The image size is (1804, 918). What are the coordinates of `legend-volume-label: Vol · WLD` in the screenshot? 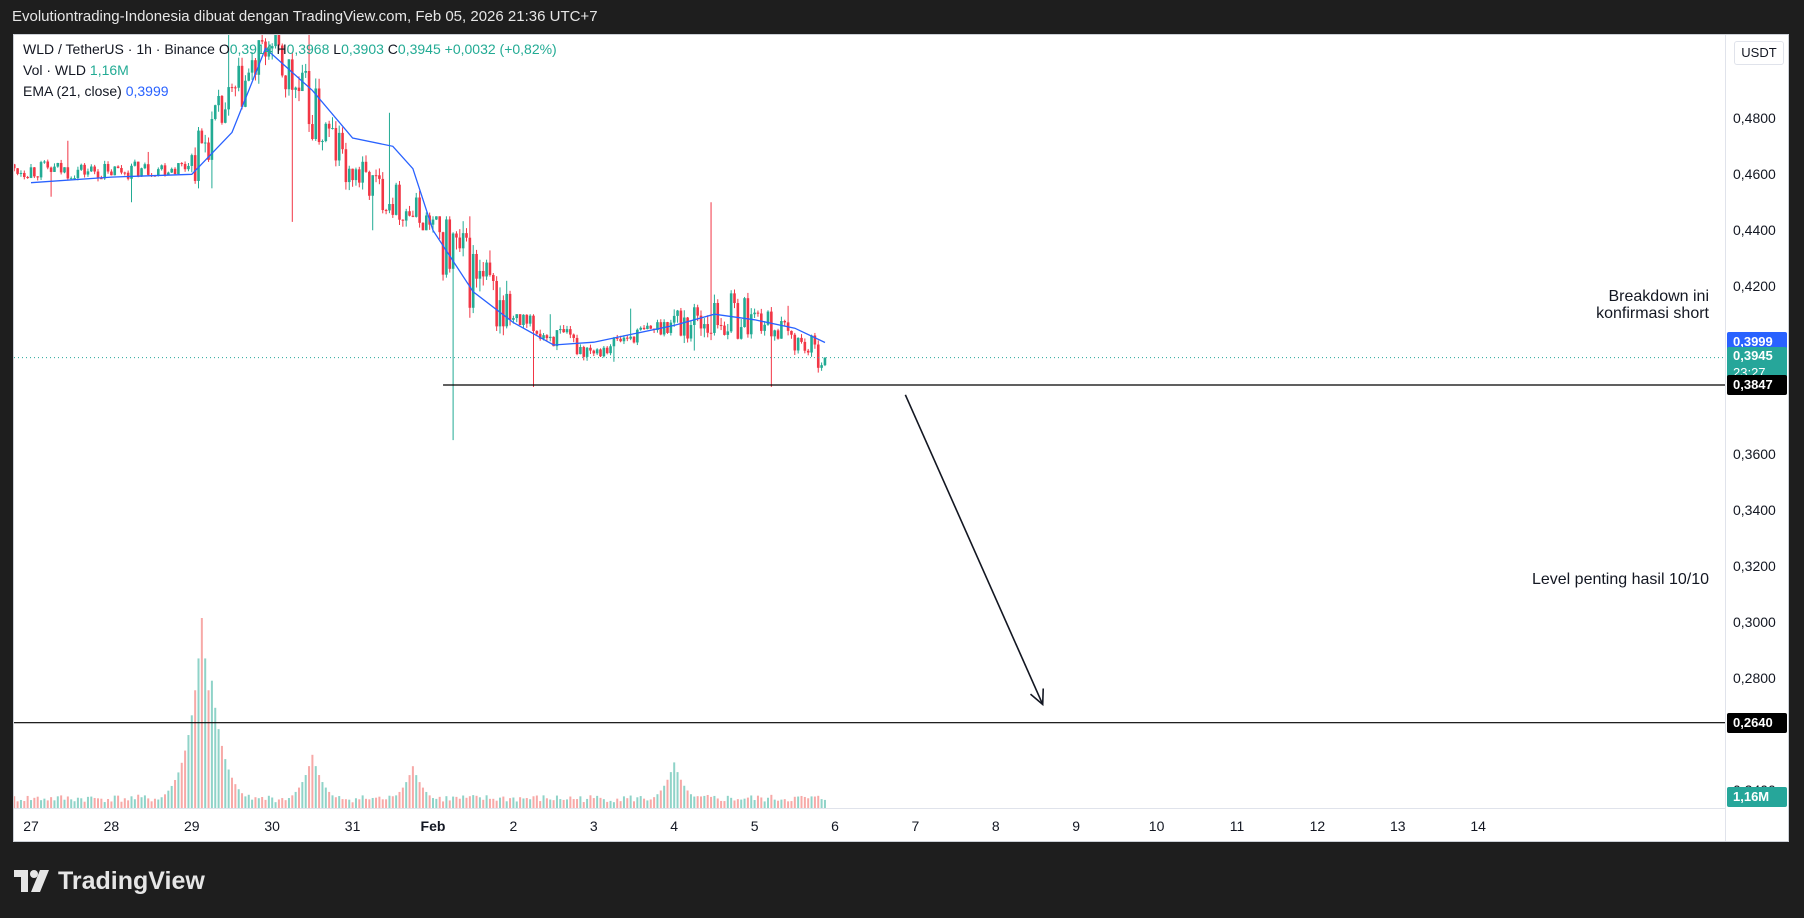 It's located at (55, 70).